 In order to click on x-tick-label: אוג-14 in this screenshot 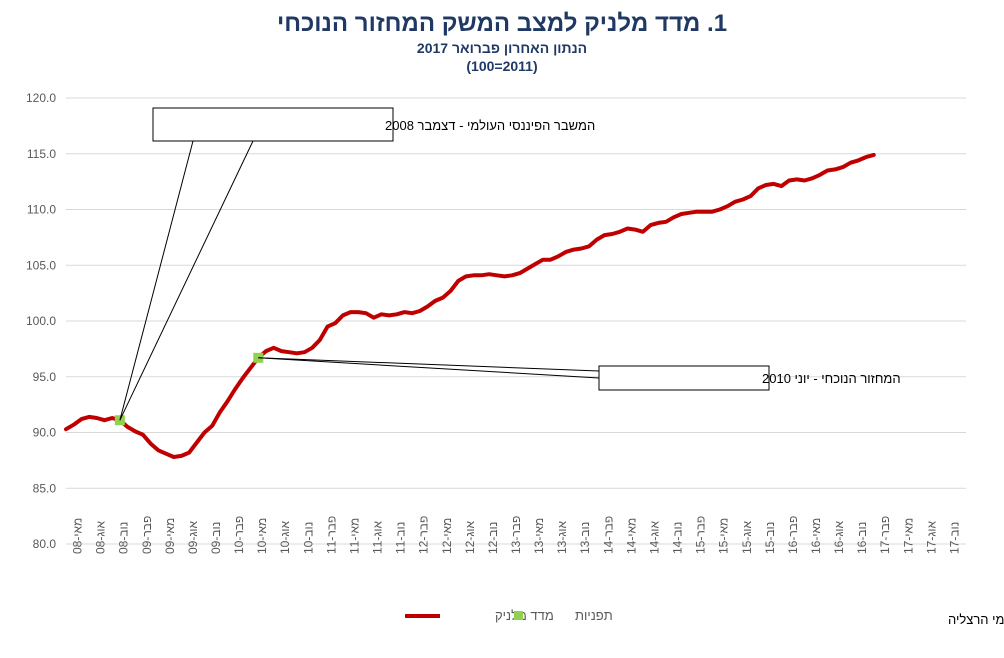, I will do `click(654, 537)`.